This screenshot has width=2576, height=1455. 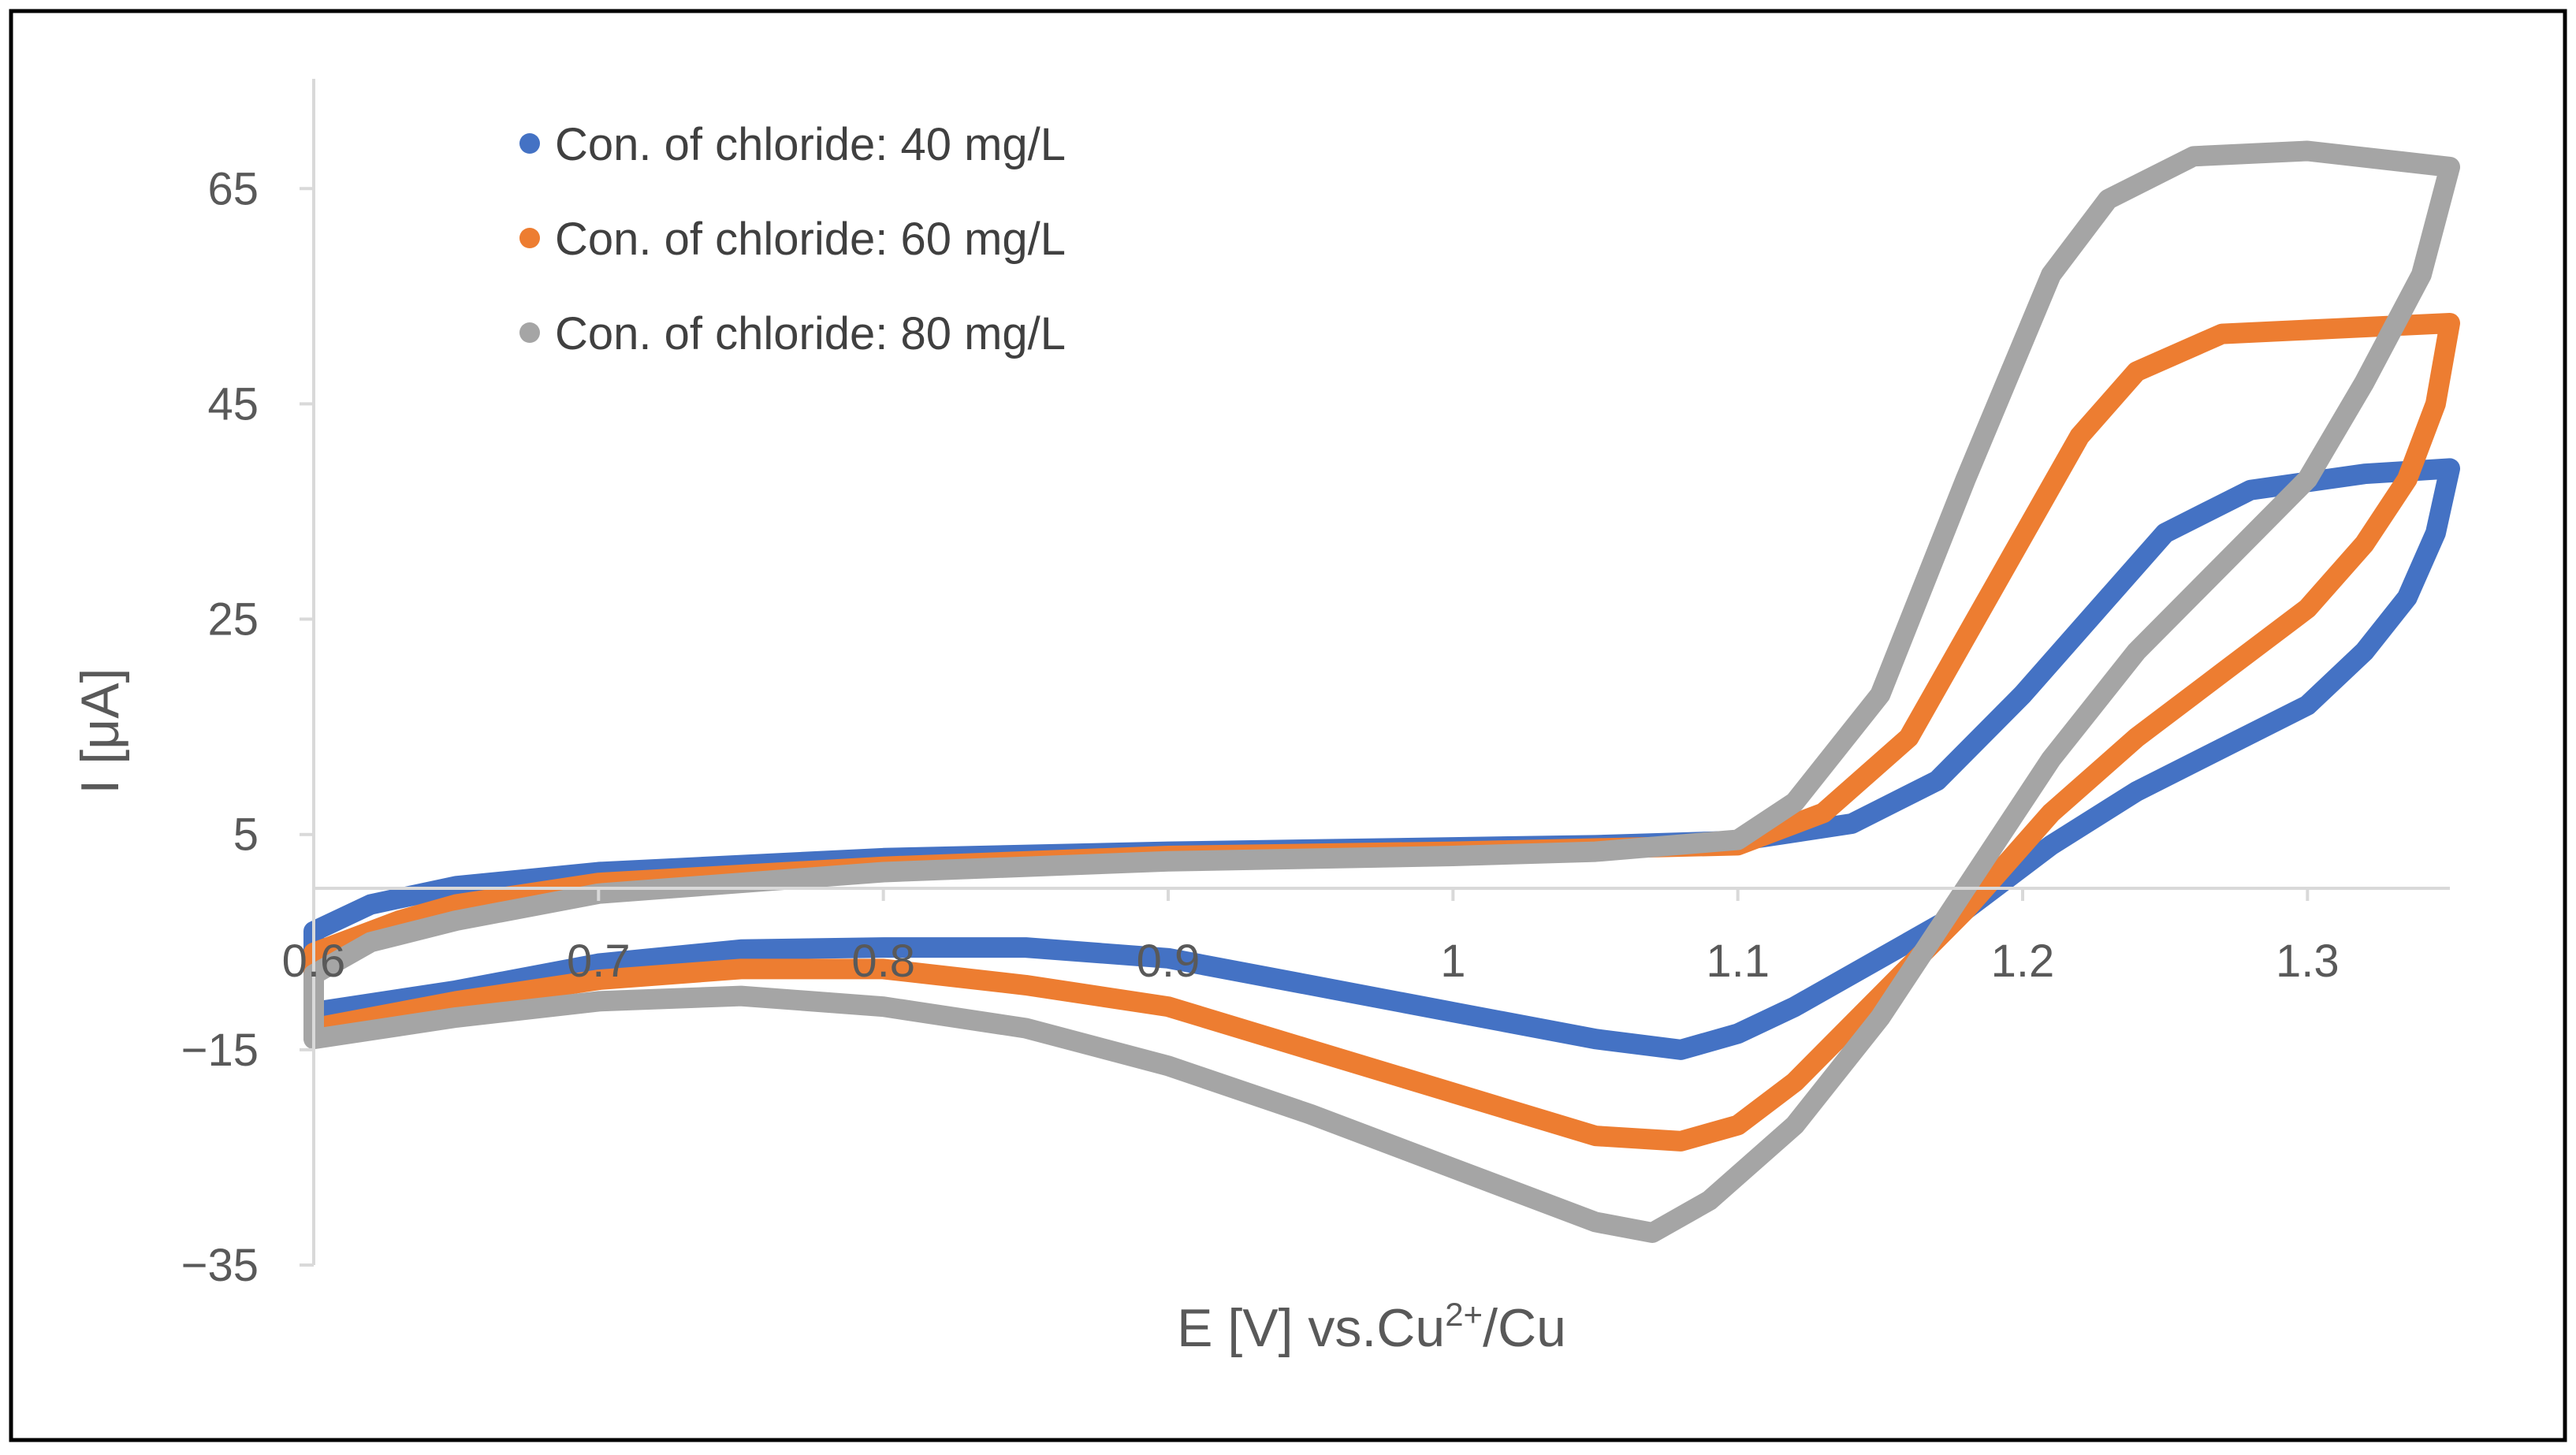 What do you see at coordinates (2023, 961) in the screenshot?
I see `x-tick-label: 1.2` at bounding box center [2023, 961].